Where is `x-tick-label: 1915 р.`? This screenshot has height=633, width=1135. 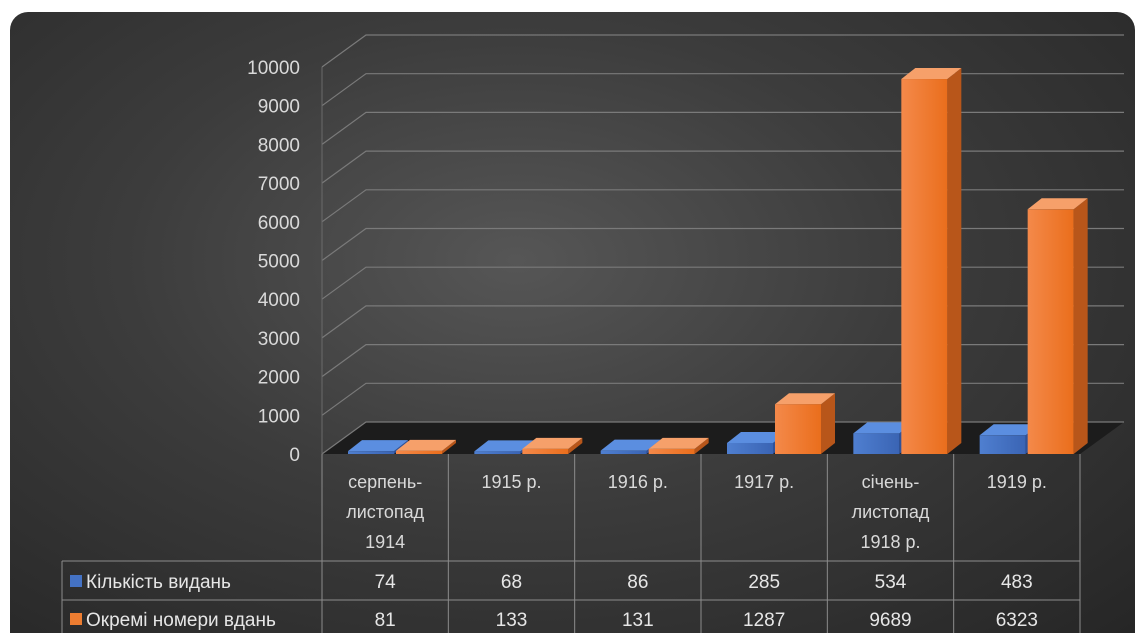 x-tick-label: 1915 р. is located at coordinates (511, 482).